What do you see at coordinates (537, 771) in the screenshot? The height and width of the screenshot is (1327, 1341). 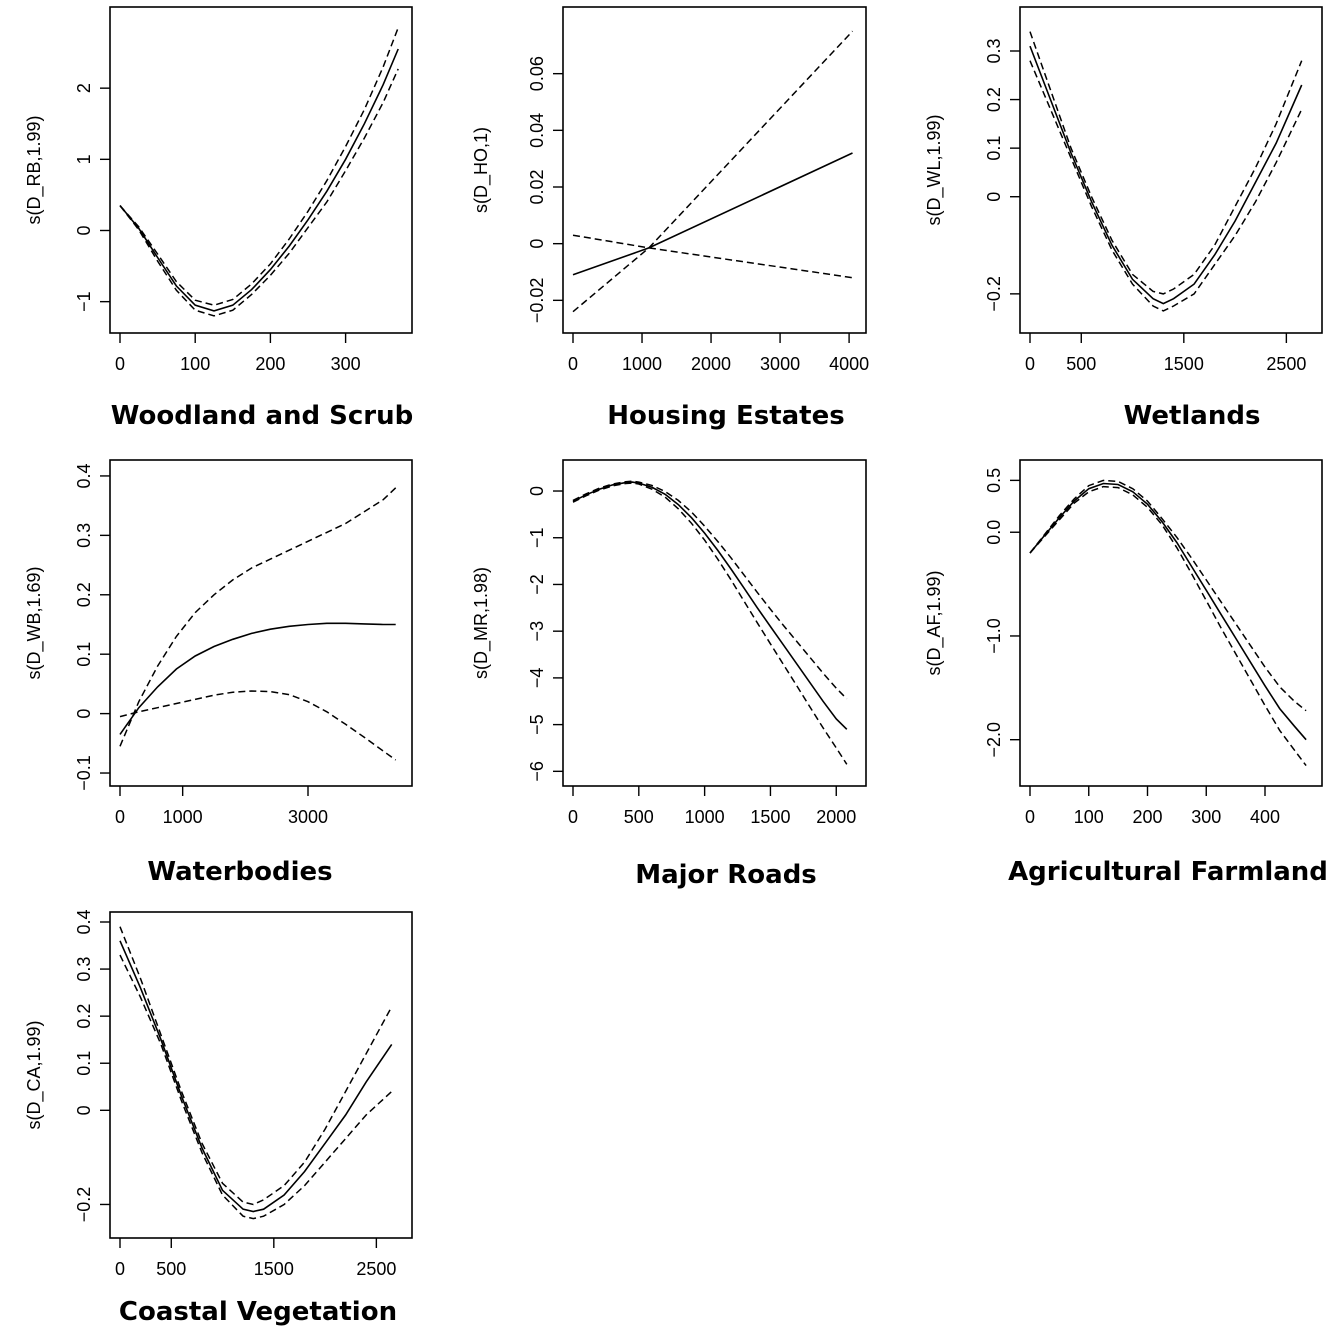 I see `y-tick-label-5-0: −6` at bounding box center [537, 771].